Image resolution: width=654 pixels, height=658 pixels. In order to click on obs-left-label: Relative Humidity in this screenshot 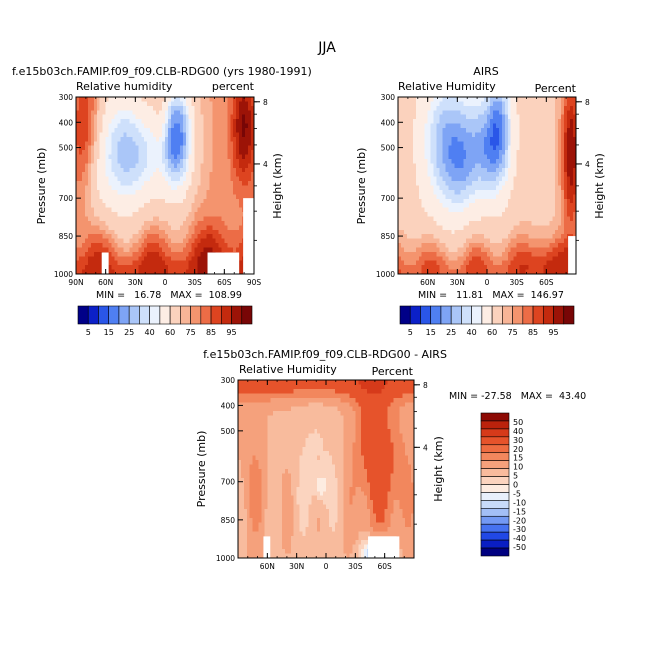, I will do `click(447, 86)`.